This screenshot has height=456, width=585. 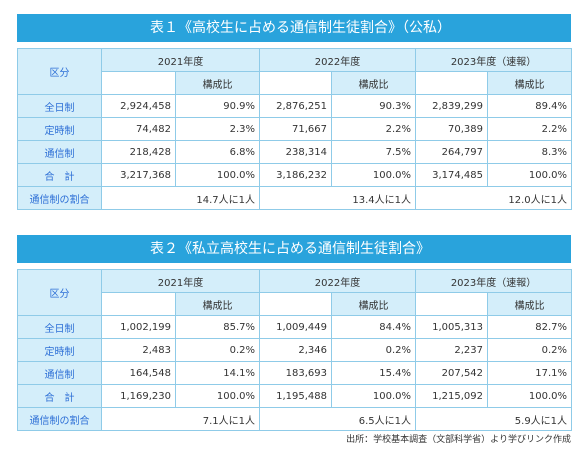 What do you see at coordinates (138, 396) in the screenshot?
I see `value-cell: 1,169,230` at bounding box center [138, 396].